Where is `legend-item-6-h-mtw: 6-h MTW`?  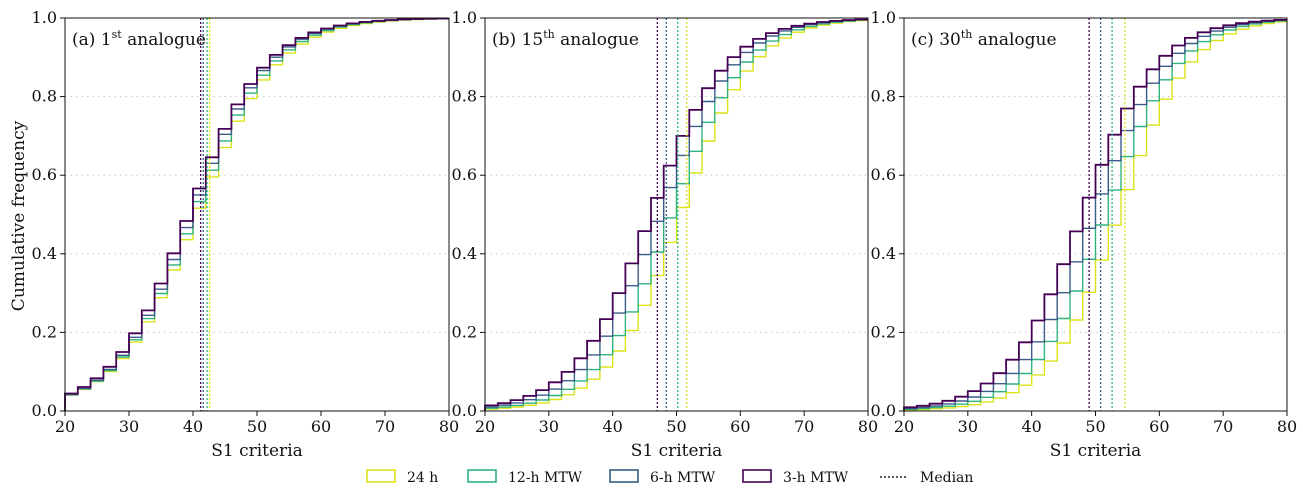 legend-item-6-h-mtw: 6-h MTW is located at coordinates (662, 477).